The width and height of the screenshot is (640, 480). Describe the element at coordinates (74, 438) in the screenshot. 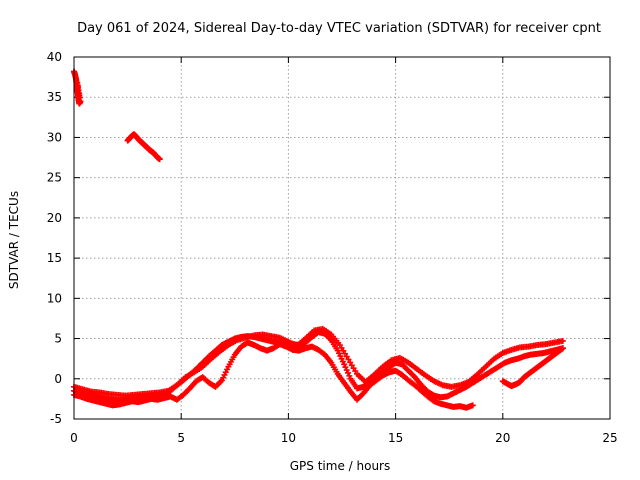

I see `x-tick-label: 0` at that location.